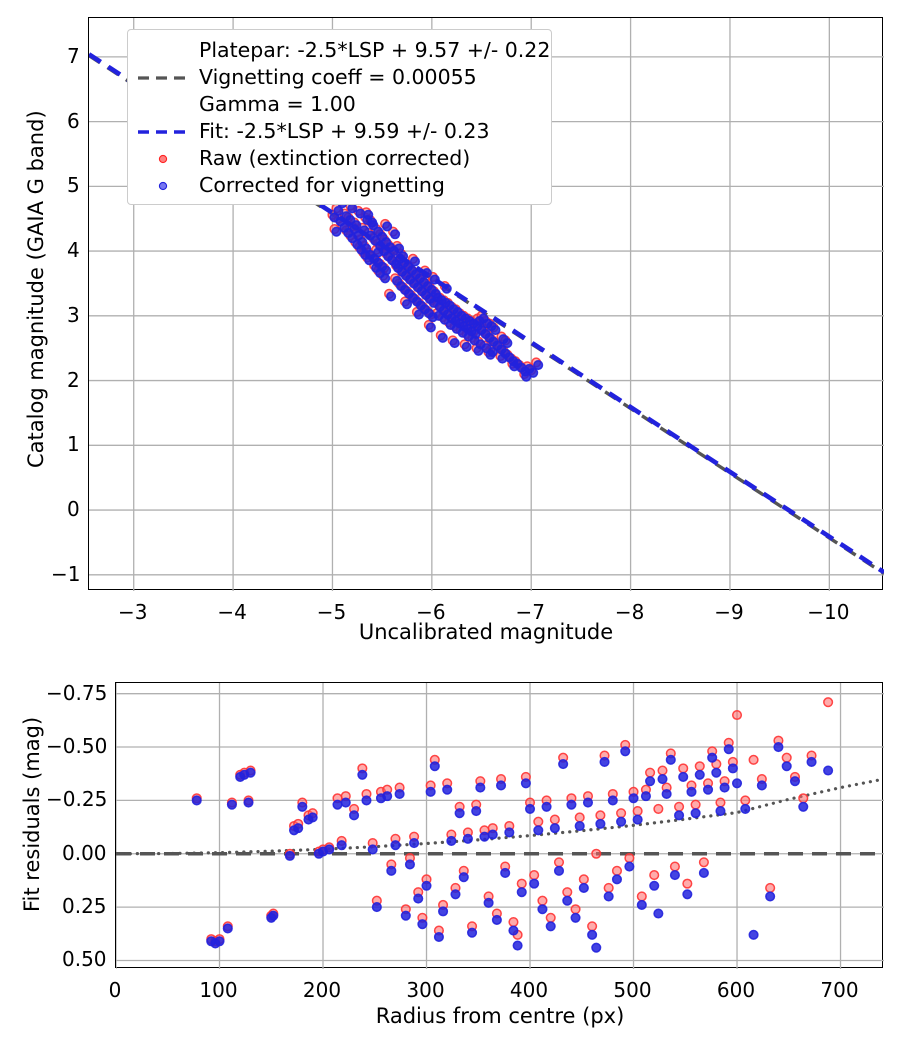  What do you see at coordinates (32, 814) in the screenshot?
I see `bottom-y-axis-label: Fit residuals (mag)` at bounding box center [32, 814].